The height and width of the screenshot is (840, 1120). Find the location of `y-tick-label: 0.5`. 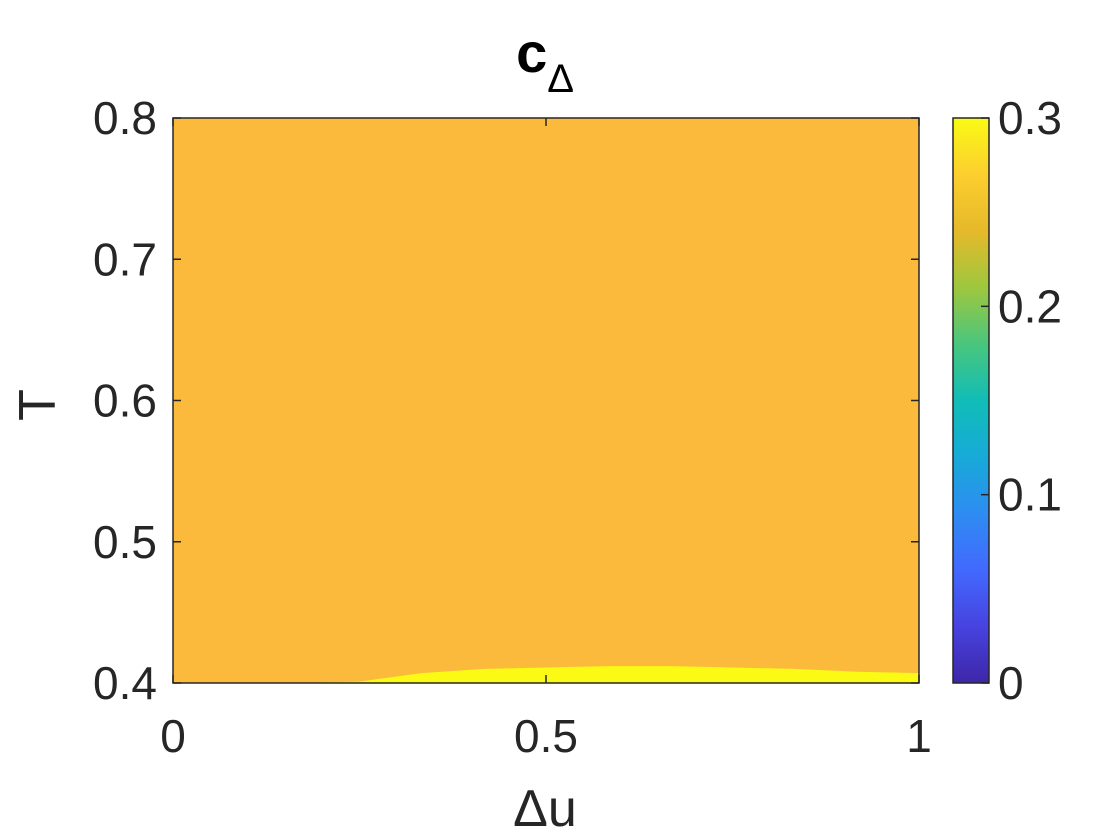

y-tick-label: 0.5 is located at coordinates (125, 542).